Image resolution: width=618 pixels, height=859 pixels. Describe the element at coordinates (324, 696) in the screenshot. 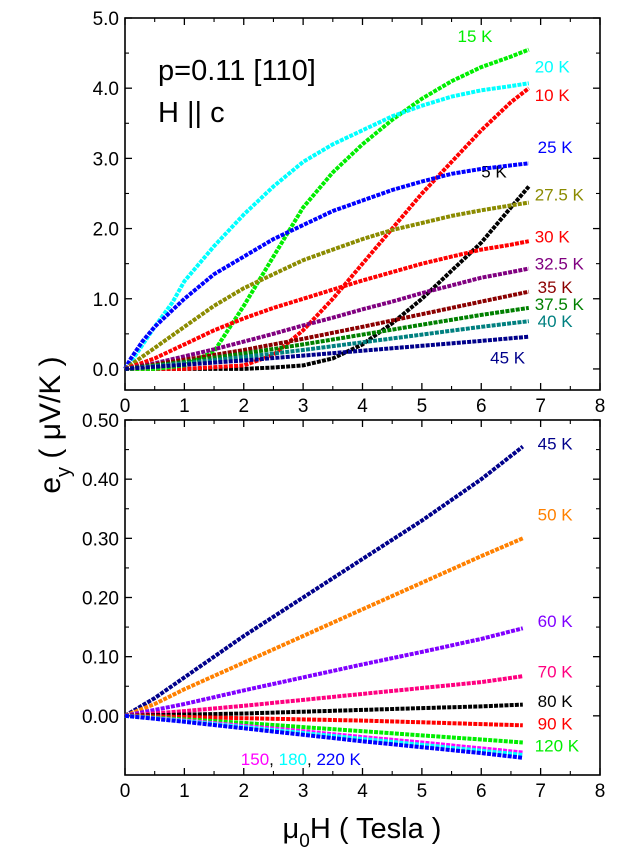

I see `bottom-series-70-k` at that location.